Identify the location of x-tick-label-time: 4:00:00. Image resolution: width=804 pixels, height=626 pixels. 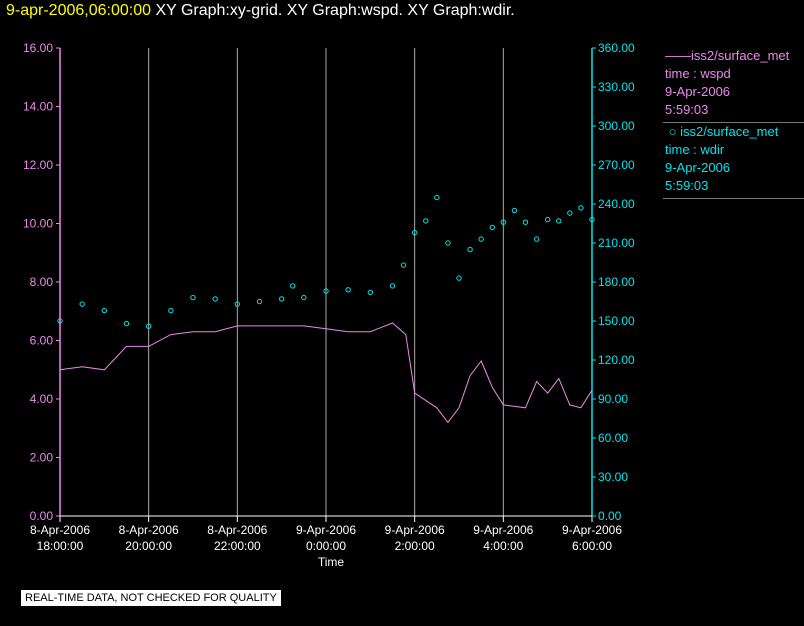
(503, 546).